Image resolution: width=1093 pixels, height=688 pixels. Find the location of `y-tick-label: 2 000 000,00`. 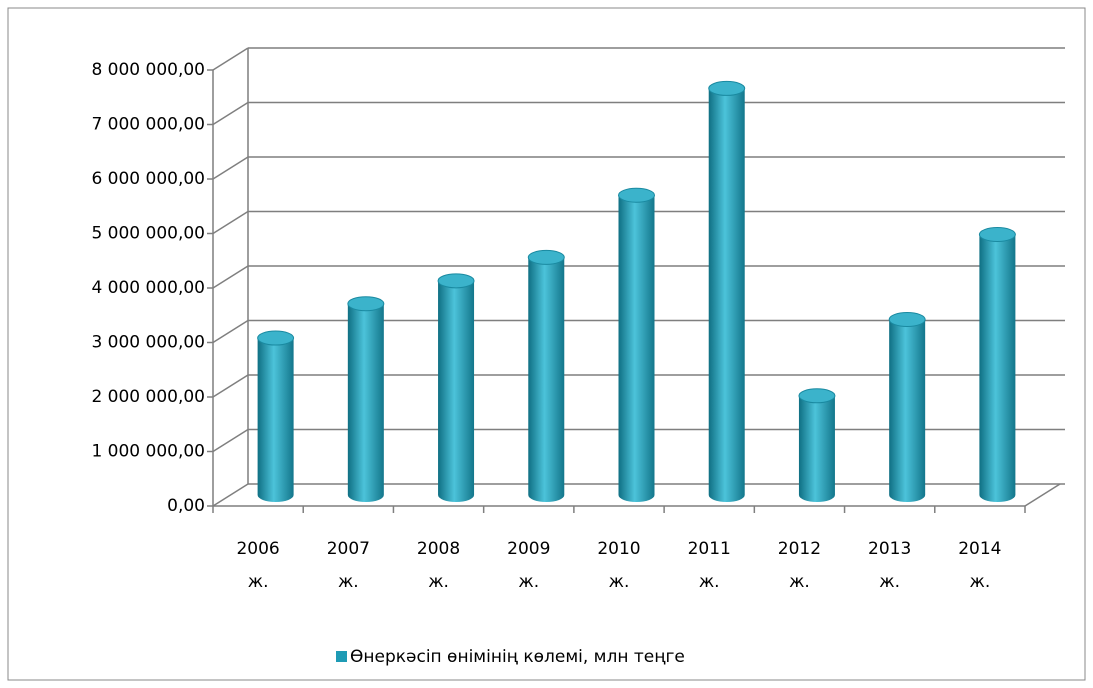

y-tick-label: 2 000 000,00 is located at coordinates (148, 397).